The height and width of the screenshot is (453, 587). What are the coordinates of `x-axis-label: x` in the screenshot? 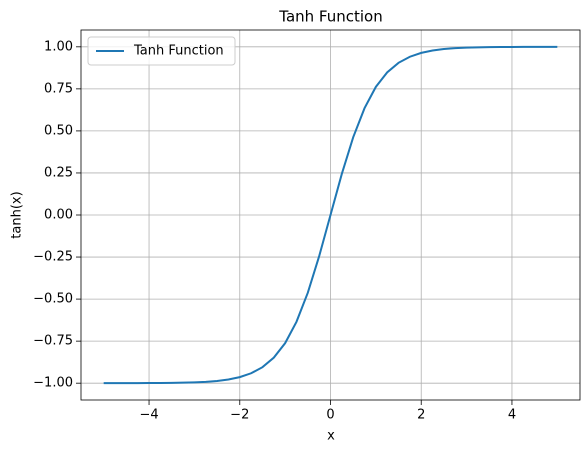 It's located at (331, 436).